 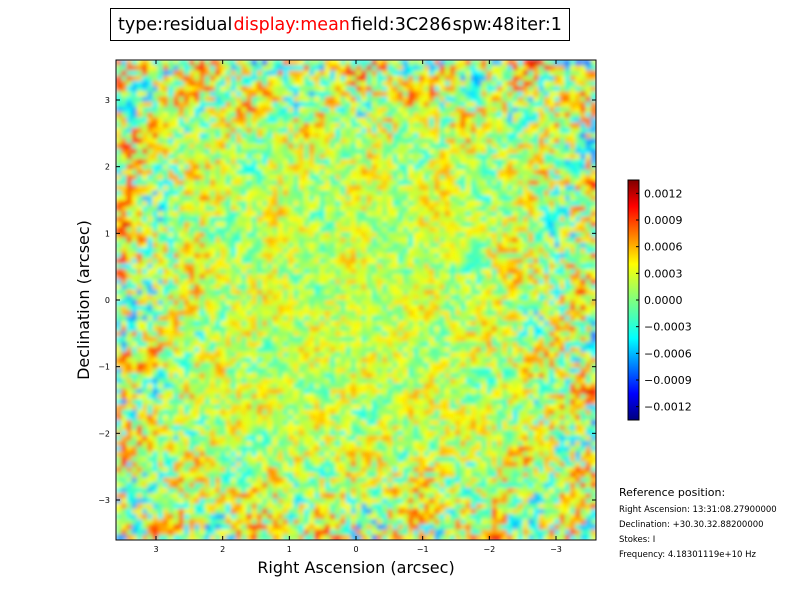 I want to click on title-type: type:residual, so click(x=175, y=24).